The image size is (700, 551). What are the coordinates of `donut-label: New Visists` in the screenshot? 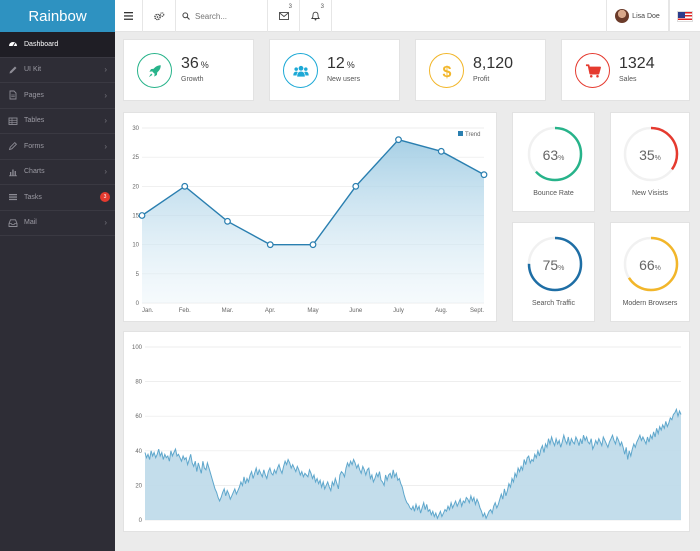 It's located at (650, 193).